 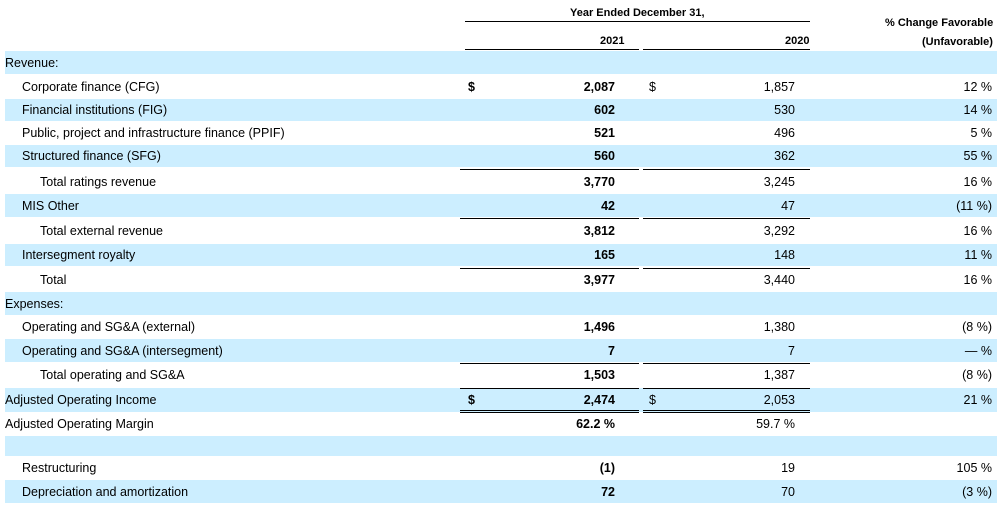 I want to click on row-label: MIS Other, so click(x=50, y=205).